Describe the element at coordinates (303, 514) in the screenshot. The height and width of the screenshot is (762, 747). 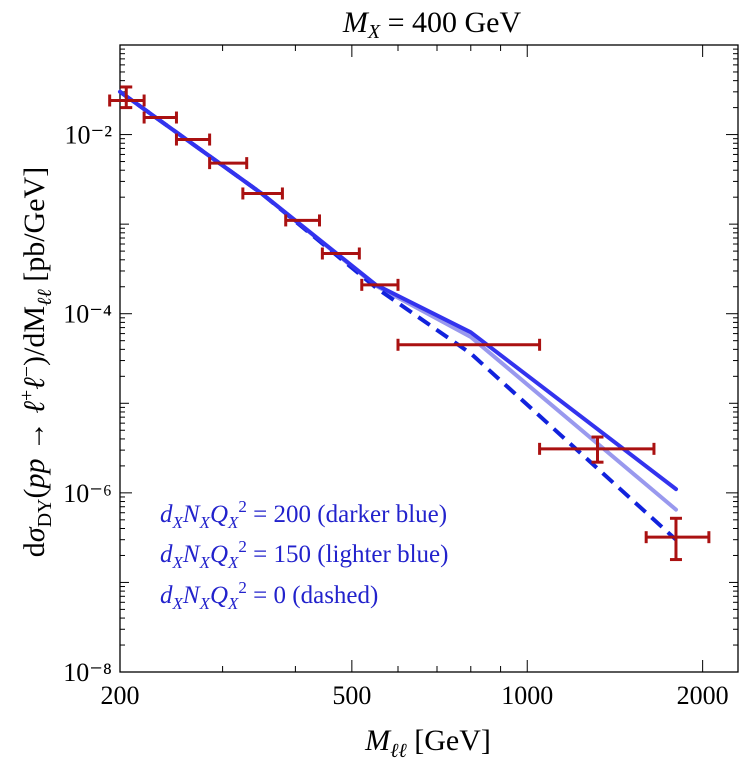
I see `legend-entry-darker: dXNXQX2 = 200 (darker blue)` at that location.